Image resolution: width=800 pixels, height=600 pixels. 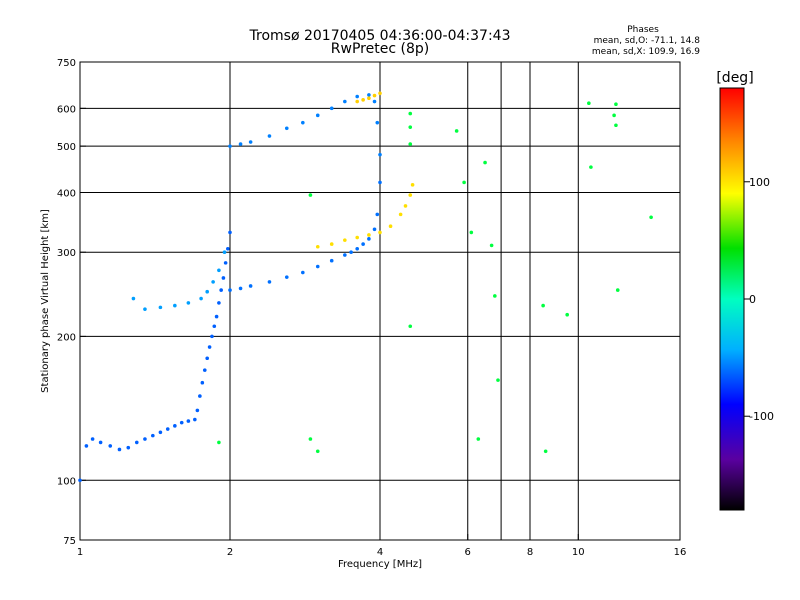 I want to click on chart-subtitle: RwPretec (8p), so click(x=380, y=49).